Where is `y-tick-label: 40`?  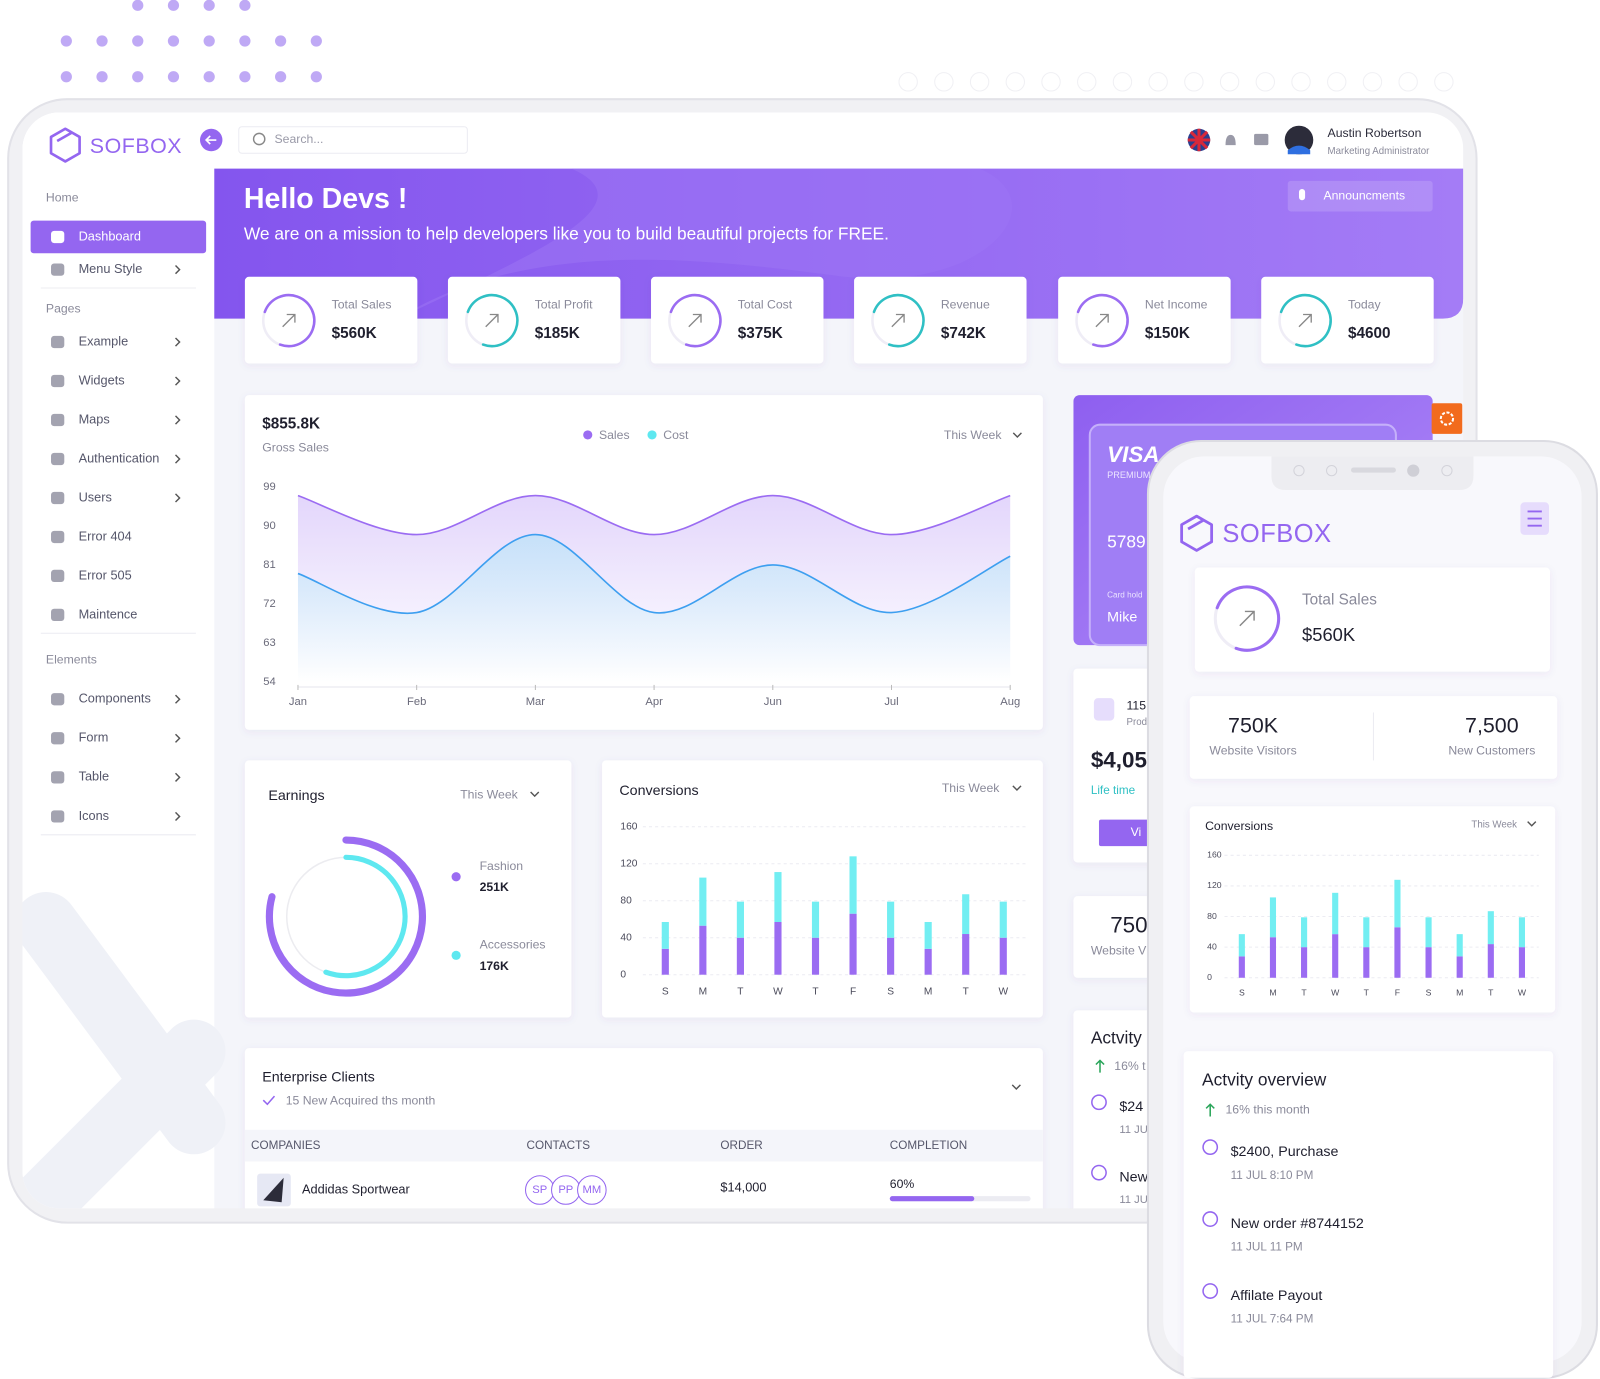
y-tick-label: 40 is located at coordinates (626, 937).